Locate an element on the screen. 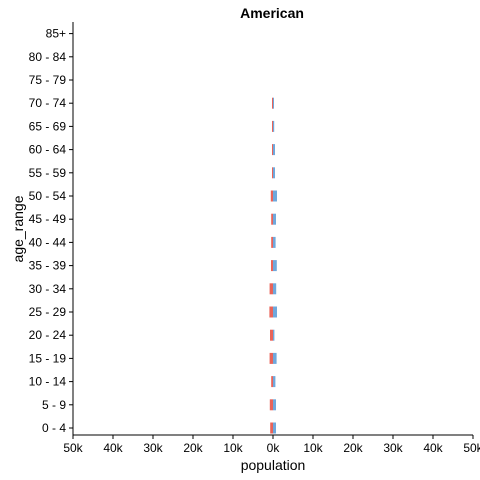 The image size is (480, 480). y-tick-label: 45 - 49 is located at coordinates (48, 219).